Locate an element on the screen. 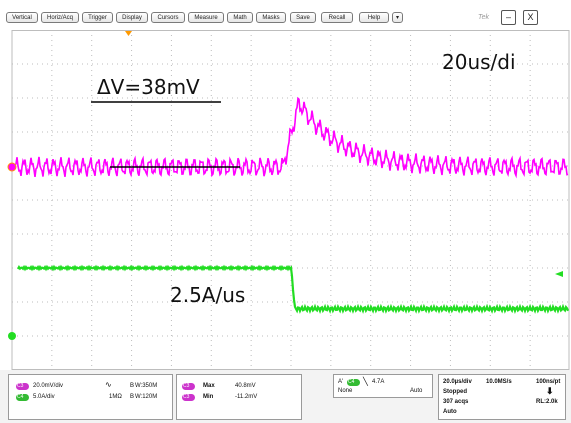  resolution: 100ns/pt is located at coordinates (548, 382).